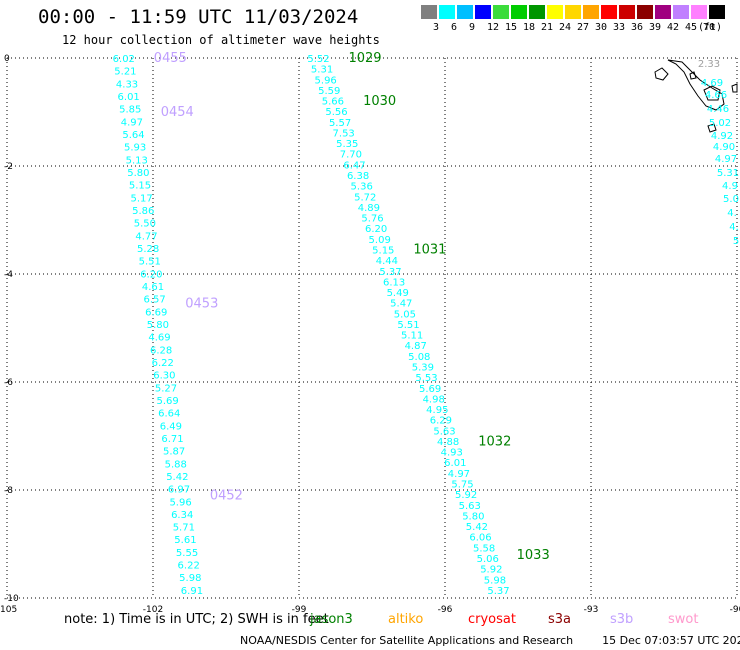 The width and height of the screenshot is (740, 650). Describe the element at coordinates (180, 502) in the screenshot. I see `wave-height-value: 5.96` at that location.